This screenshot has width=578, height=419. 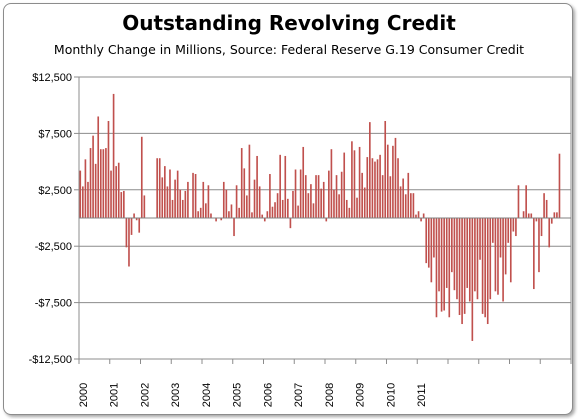 I want to click on x-tick-label: 2003, so click(x=176, y=395).